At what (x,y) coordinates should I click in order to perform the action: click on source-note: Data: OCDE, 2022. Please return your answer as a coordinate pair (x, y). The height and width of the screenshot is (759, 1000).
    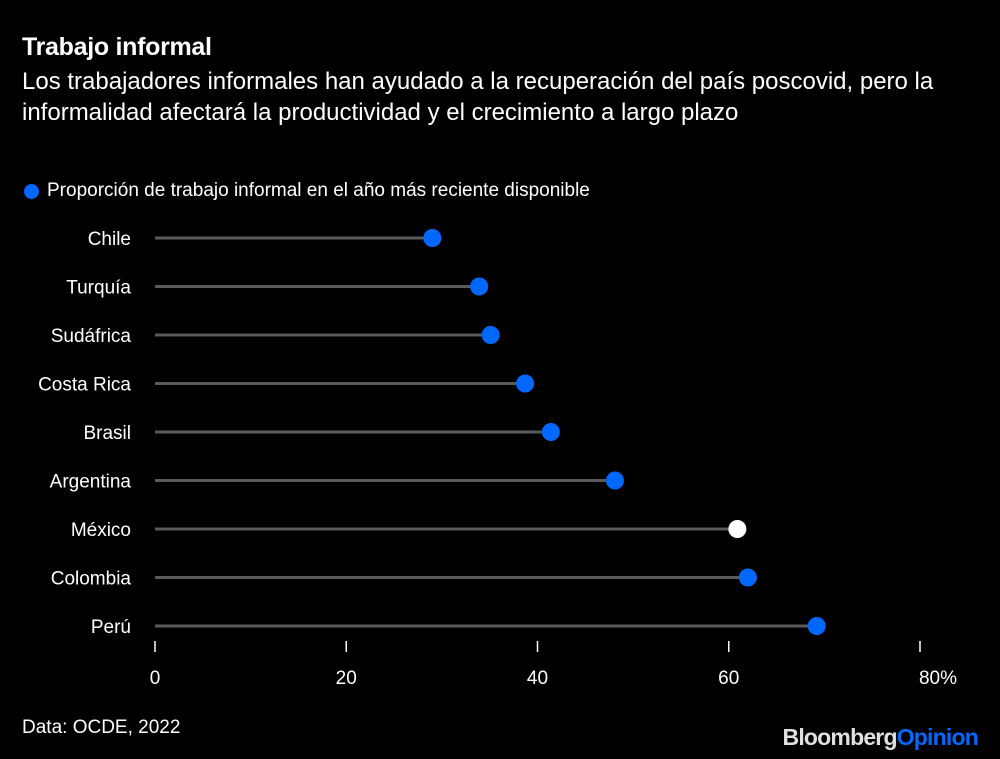
    Looking at the image, I should click on (101, 727).